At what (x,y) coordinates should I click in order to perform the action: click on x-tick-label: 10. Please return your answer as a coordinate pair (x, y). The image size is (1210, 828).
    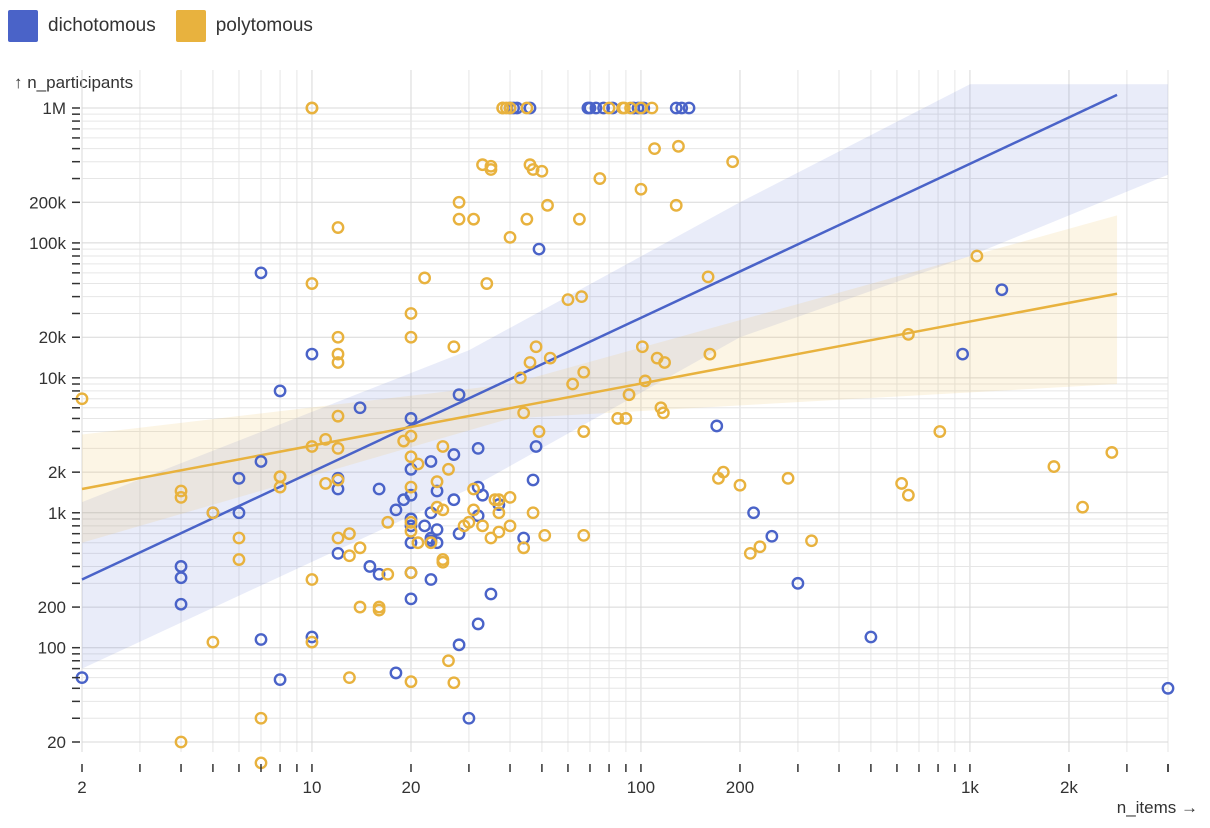
    Looking at the image, I should click on (311, 787).